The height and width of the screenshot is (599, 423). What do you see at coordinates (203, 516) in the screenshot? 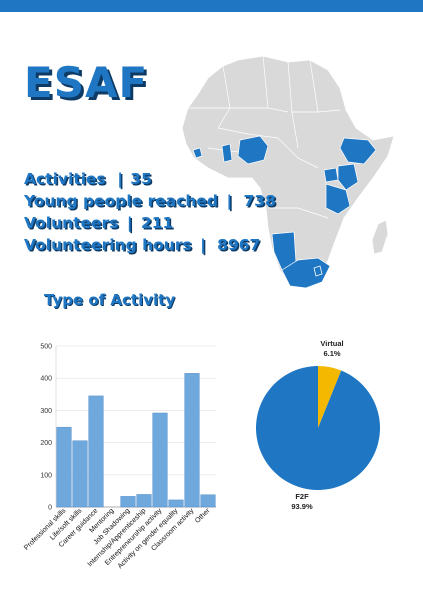
I see `x-category-label: Other` at bounding box center [203, 516].